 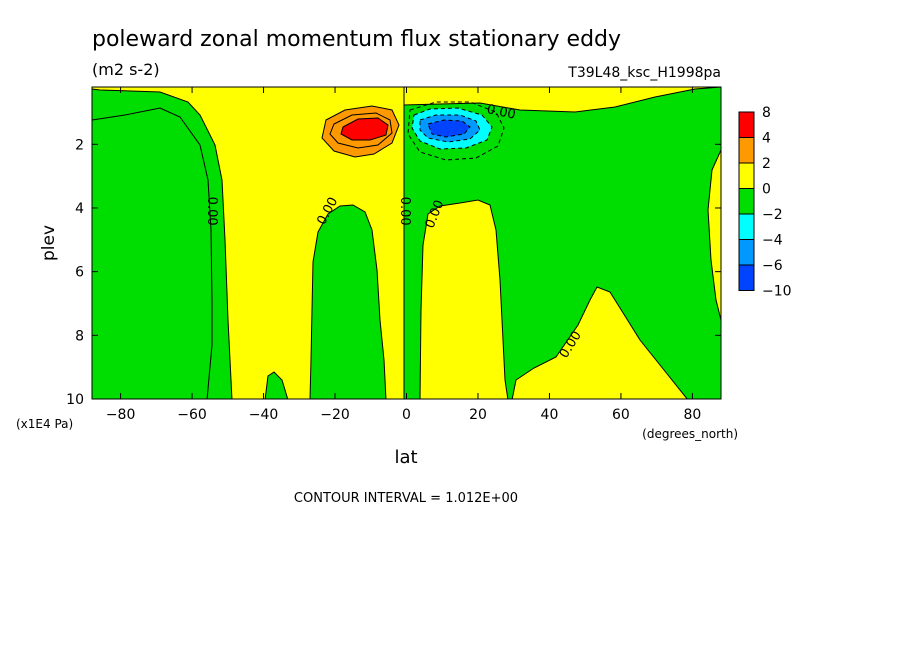 What do you see at coordinates (406, 498) in the screenshot?
I see `contour-interval-note: CONTOUR INTERVAL = 1.012E+00` at bounding box center [406, 498].